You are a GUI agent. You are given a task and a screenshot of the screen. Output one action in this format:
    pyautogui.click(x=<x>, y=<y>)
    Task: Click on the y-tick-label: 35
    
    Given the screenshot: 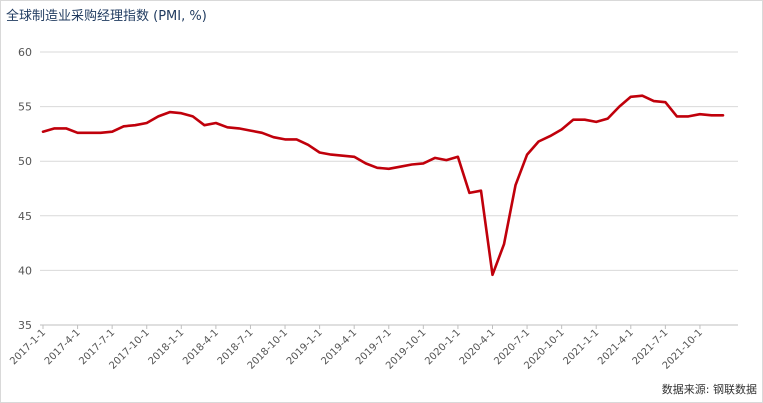 What is the action you would take?
    pyautogui.click(x=25, y=325)
    